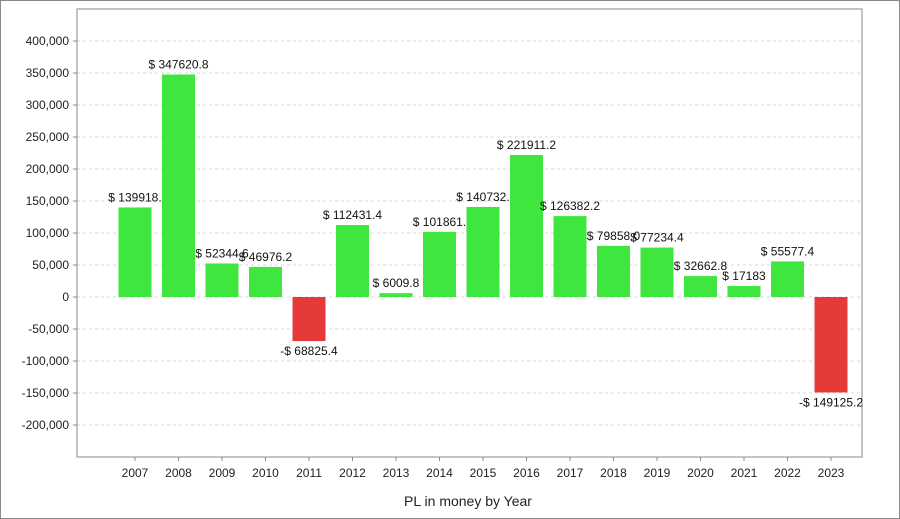  I want to click on bar-2012, so click(352, 261).